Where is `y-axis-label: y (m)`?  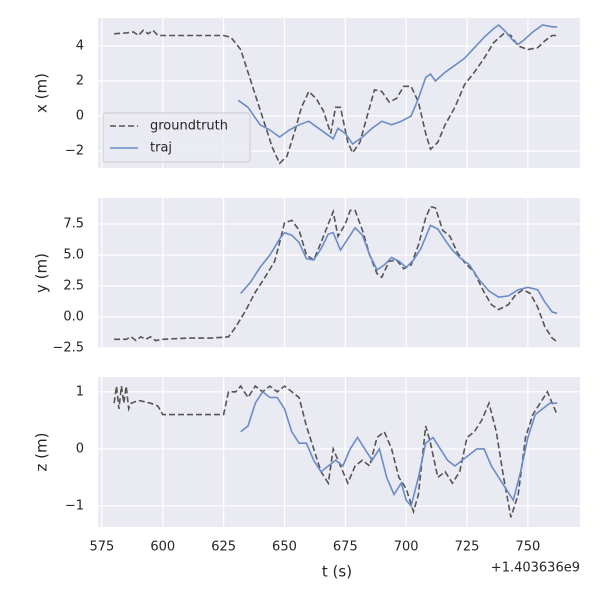
y-axis-label: y (m) is located at coordinates (42, 273).